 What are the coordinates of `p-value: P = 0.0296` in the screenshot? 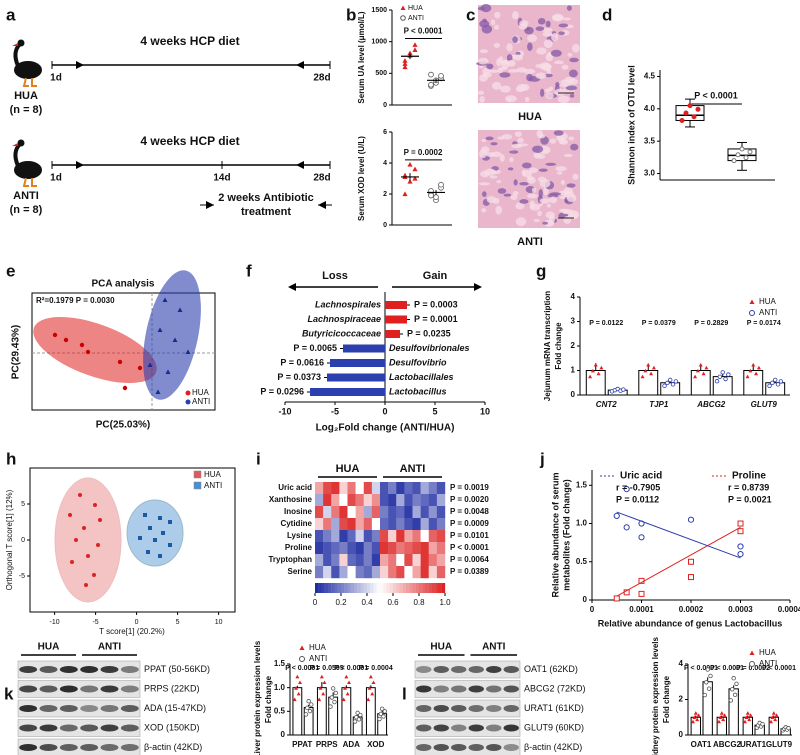 It's located at (282, 391).